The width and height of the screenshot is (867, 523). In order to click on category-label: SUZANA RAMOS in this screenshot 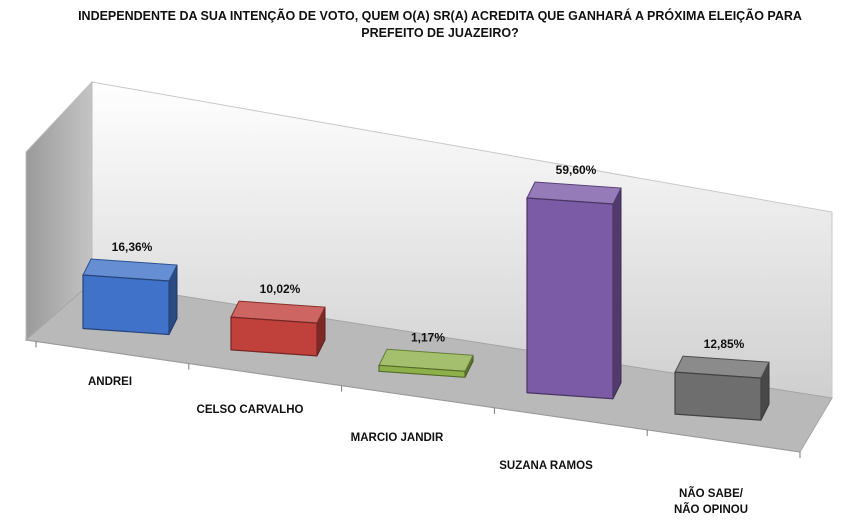, I will do `click(546, 466)`.